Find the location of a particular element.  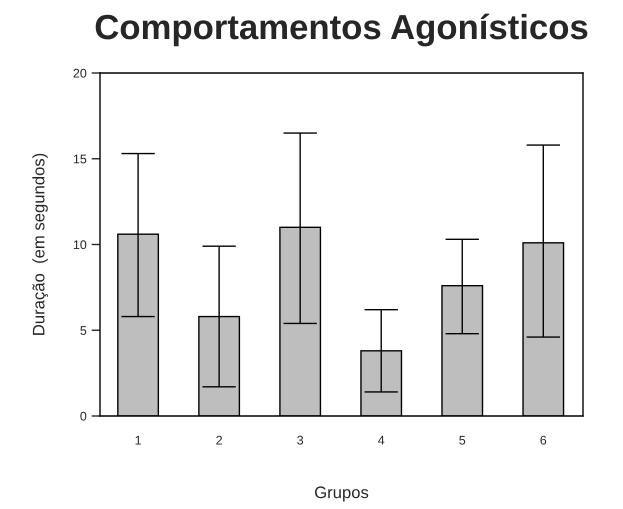

x-tick-label: 2 is located at coordinates (219, 440).